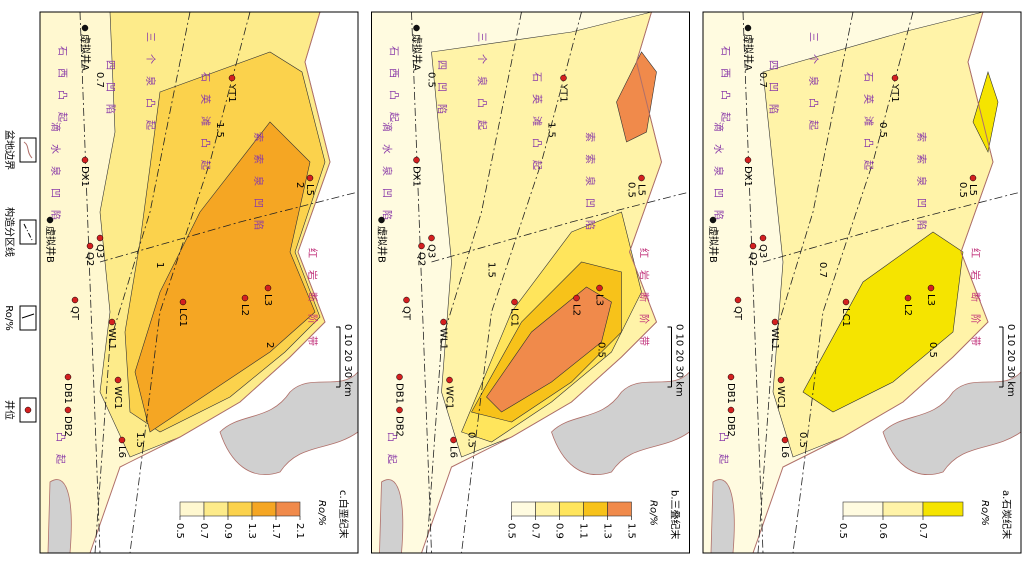 The height and width of the screenshot is (573, 1034). What do you see at coordinates (275, 531) in the screenshot?
I see `legend-tick-label: 1.7` at bounding box center [275, 531].